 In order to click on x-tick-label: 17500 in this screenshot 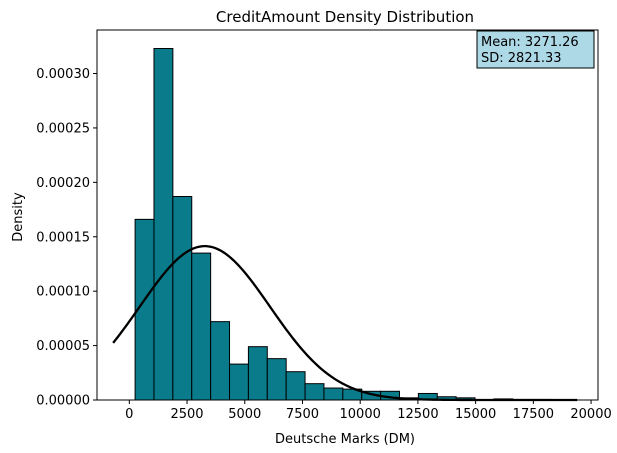, I will do `click(533, 414)`.